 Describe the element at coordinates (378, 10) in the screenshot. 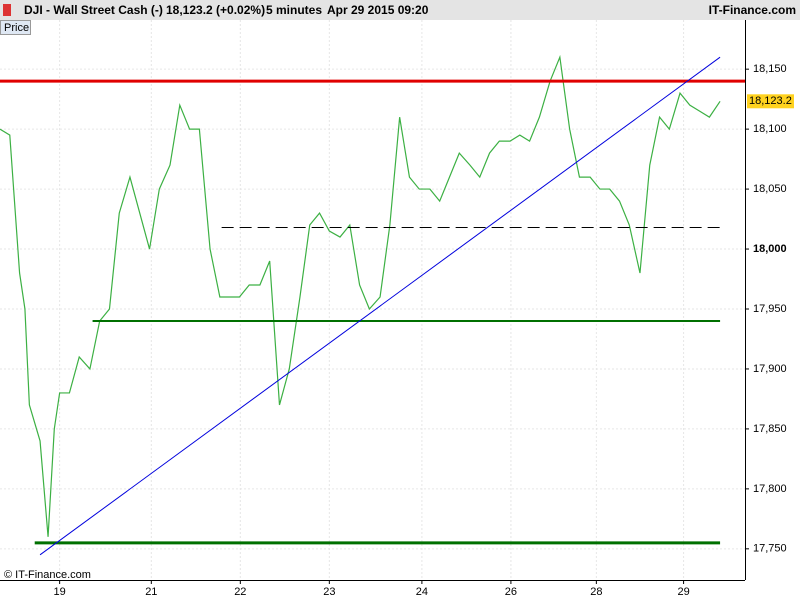

I see `datetime: Apr 29 2015 09:20` at that location.